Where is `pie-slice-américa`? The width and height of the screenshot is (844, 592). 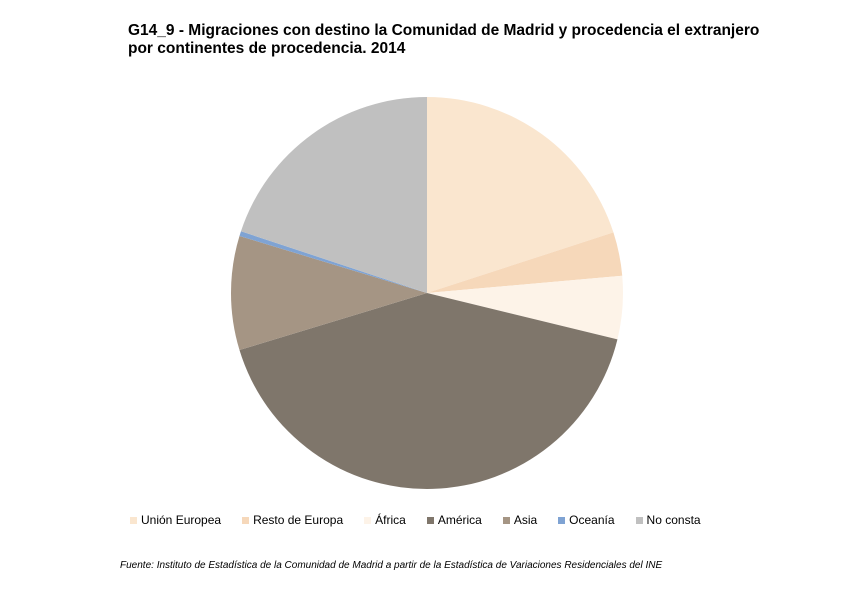
pie-slice-américa is located at coordinates (428, 391).